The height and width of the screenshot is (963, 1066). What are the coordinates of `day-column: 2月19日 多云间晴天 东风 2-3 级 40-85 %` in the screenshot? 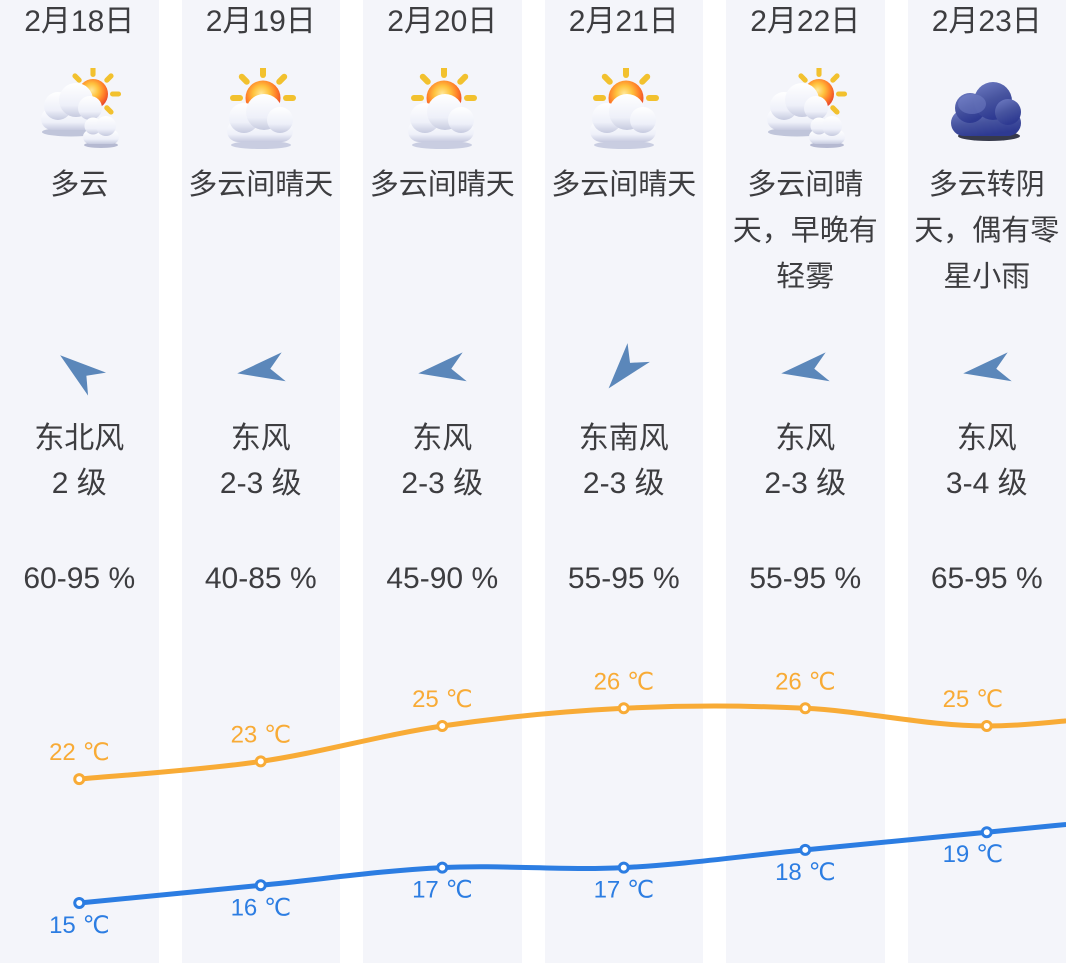 It's located at (260, 481).